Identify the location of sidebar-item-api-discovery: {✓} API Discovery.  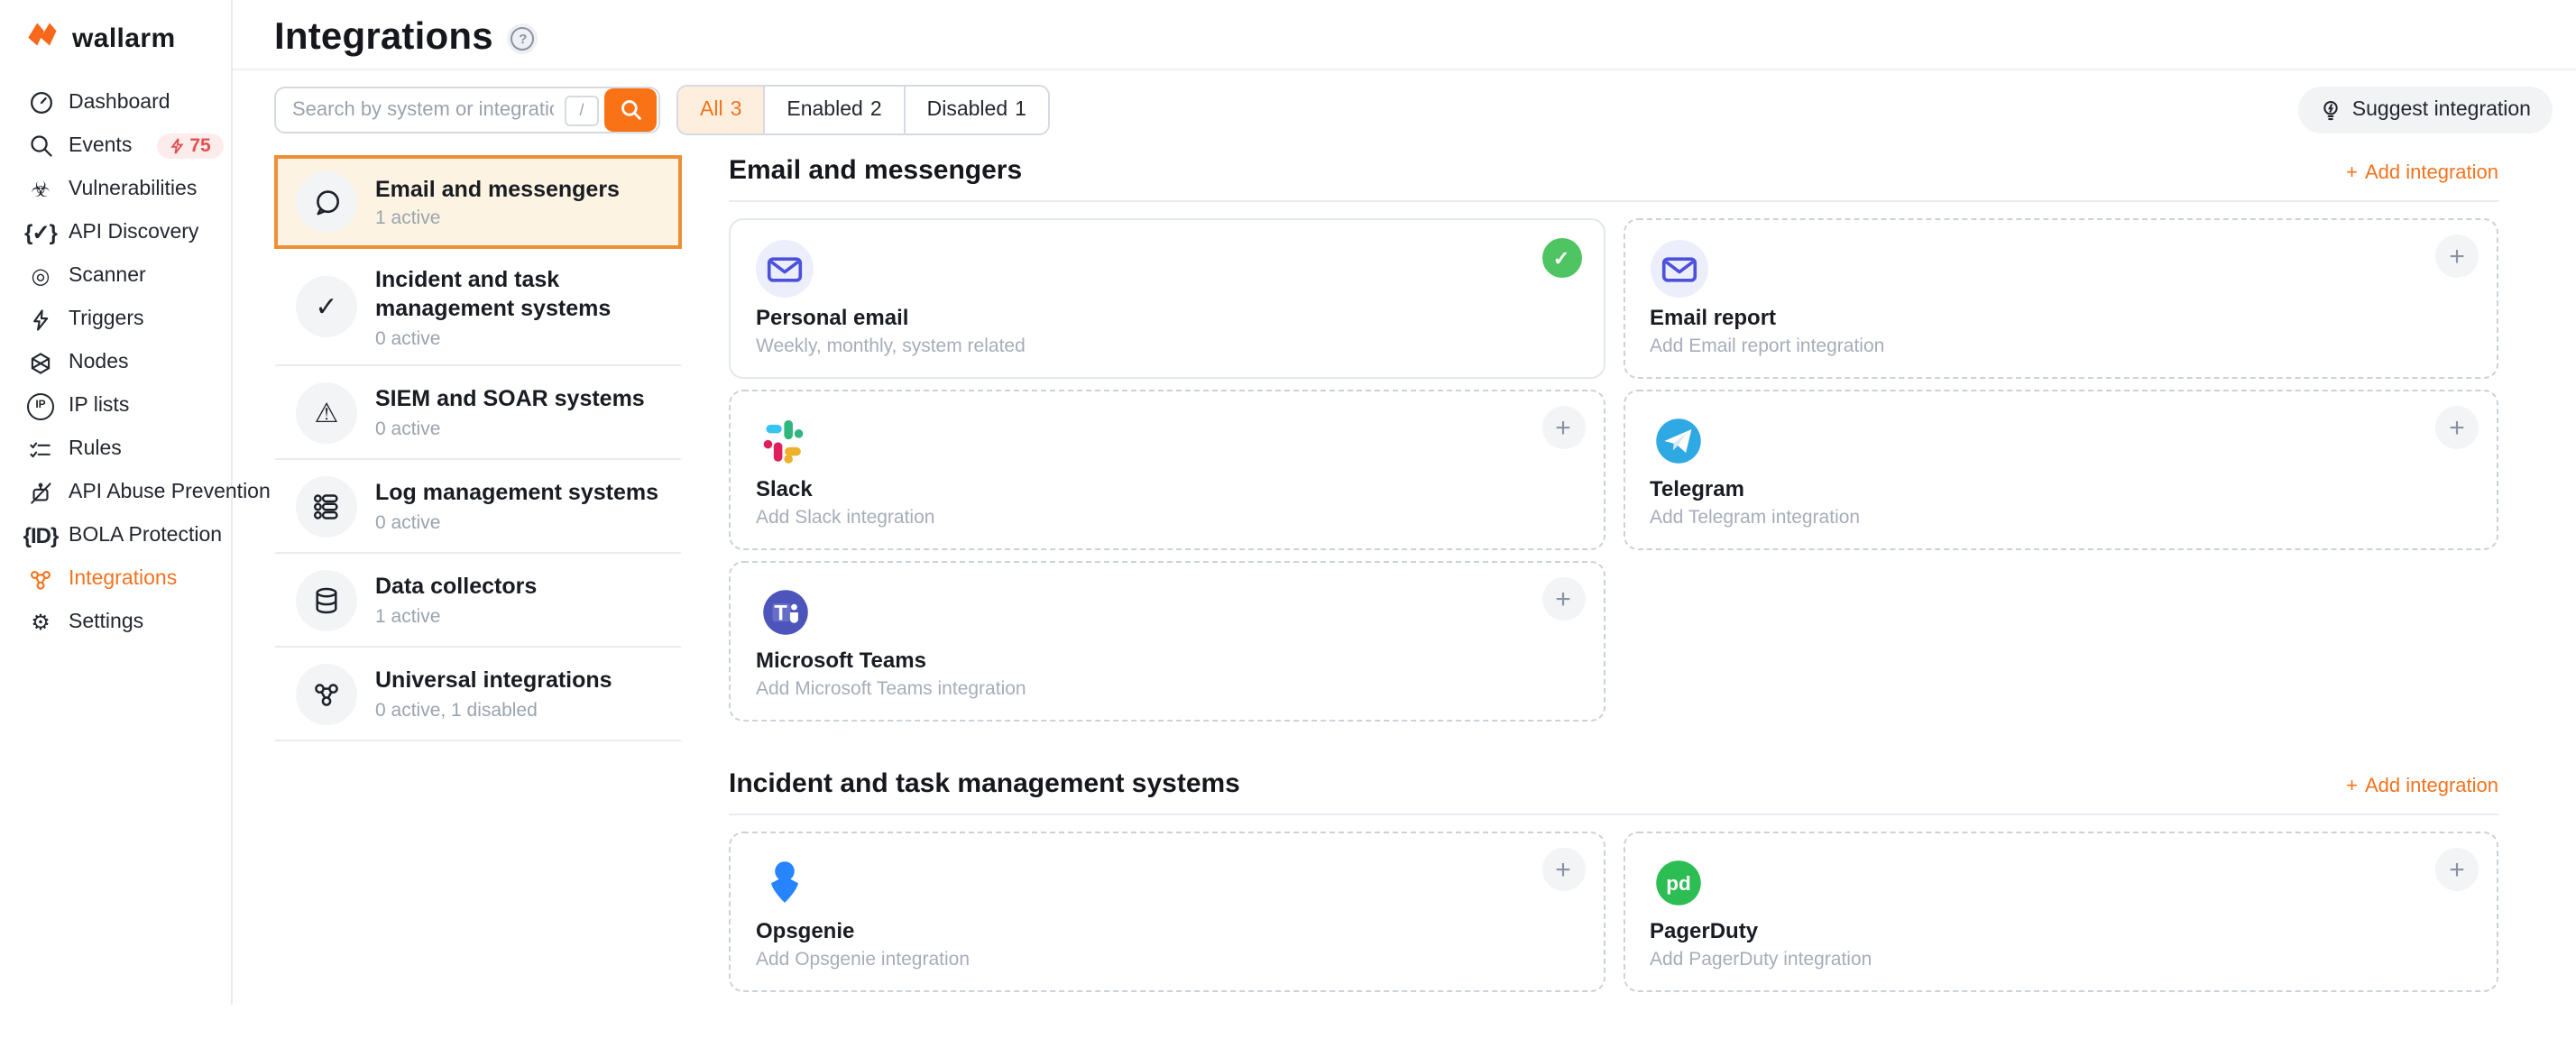
(116, 232).